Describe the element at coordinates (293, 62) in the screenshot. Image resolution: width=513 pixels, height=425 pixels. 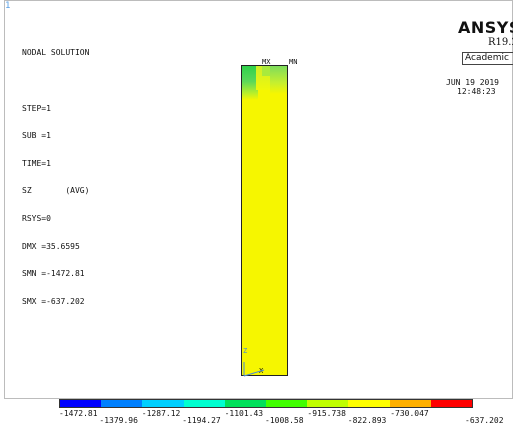
I see `min-marker: MN` at that location.